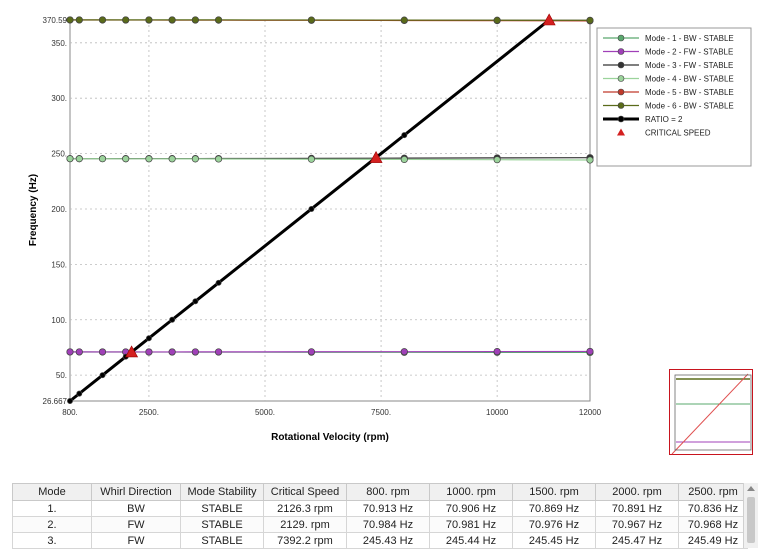 This screenshot has width=760, height=549. Describe the element at coordinates (59, 154) in the screenshot. I see `y-tick-label: 250.` at that location.